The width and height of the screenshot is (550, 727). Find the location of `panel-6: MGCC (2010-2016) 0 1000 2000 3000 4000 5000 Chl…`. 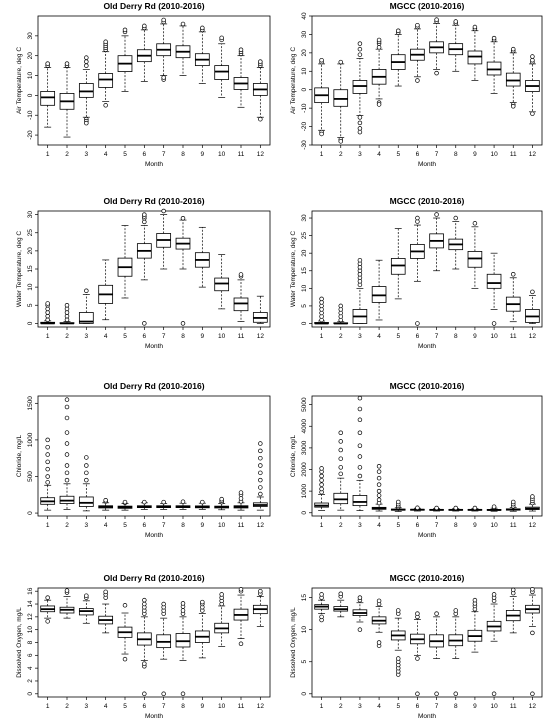

panel-6: MGCC (2010-2016) 0 1000 2000 3000 4000 5000 Chl… is located at coordinates (416, 460).